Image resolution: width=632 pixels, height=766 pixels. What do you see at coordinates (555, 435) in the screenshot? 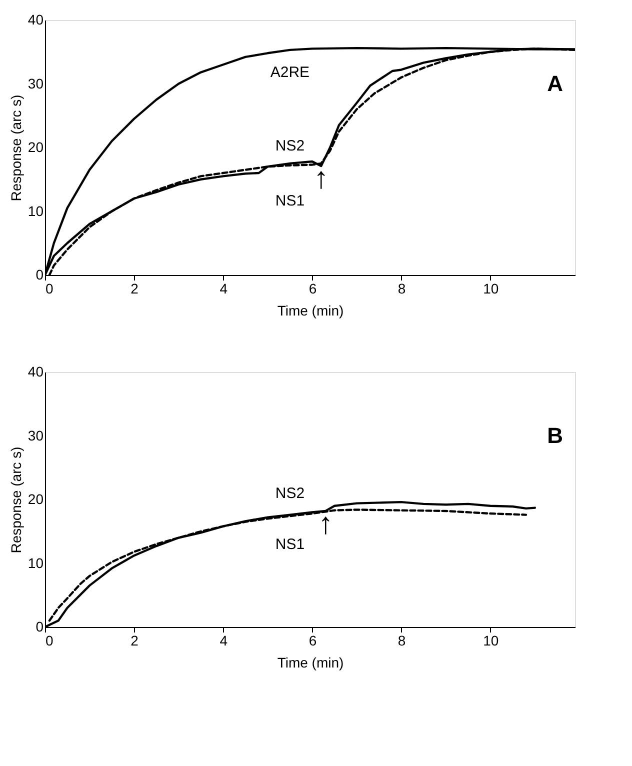
I see `annotation: B` at bounding box center [555, 435].